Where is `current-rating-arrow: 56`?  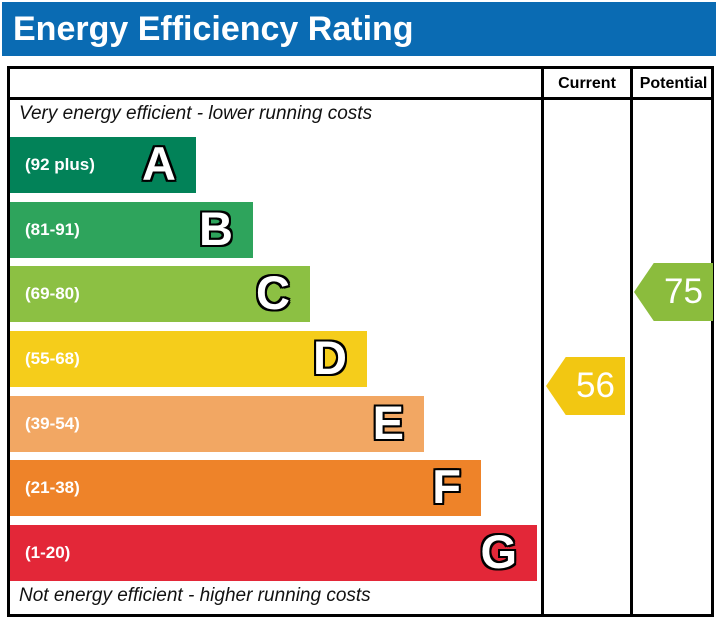
current-rating-arrow: 56 is located at coordinates (585, 386).